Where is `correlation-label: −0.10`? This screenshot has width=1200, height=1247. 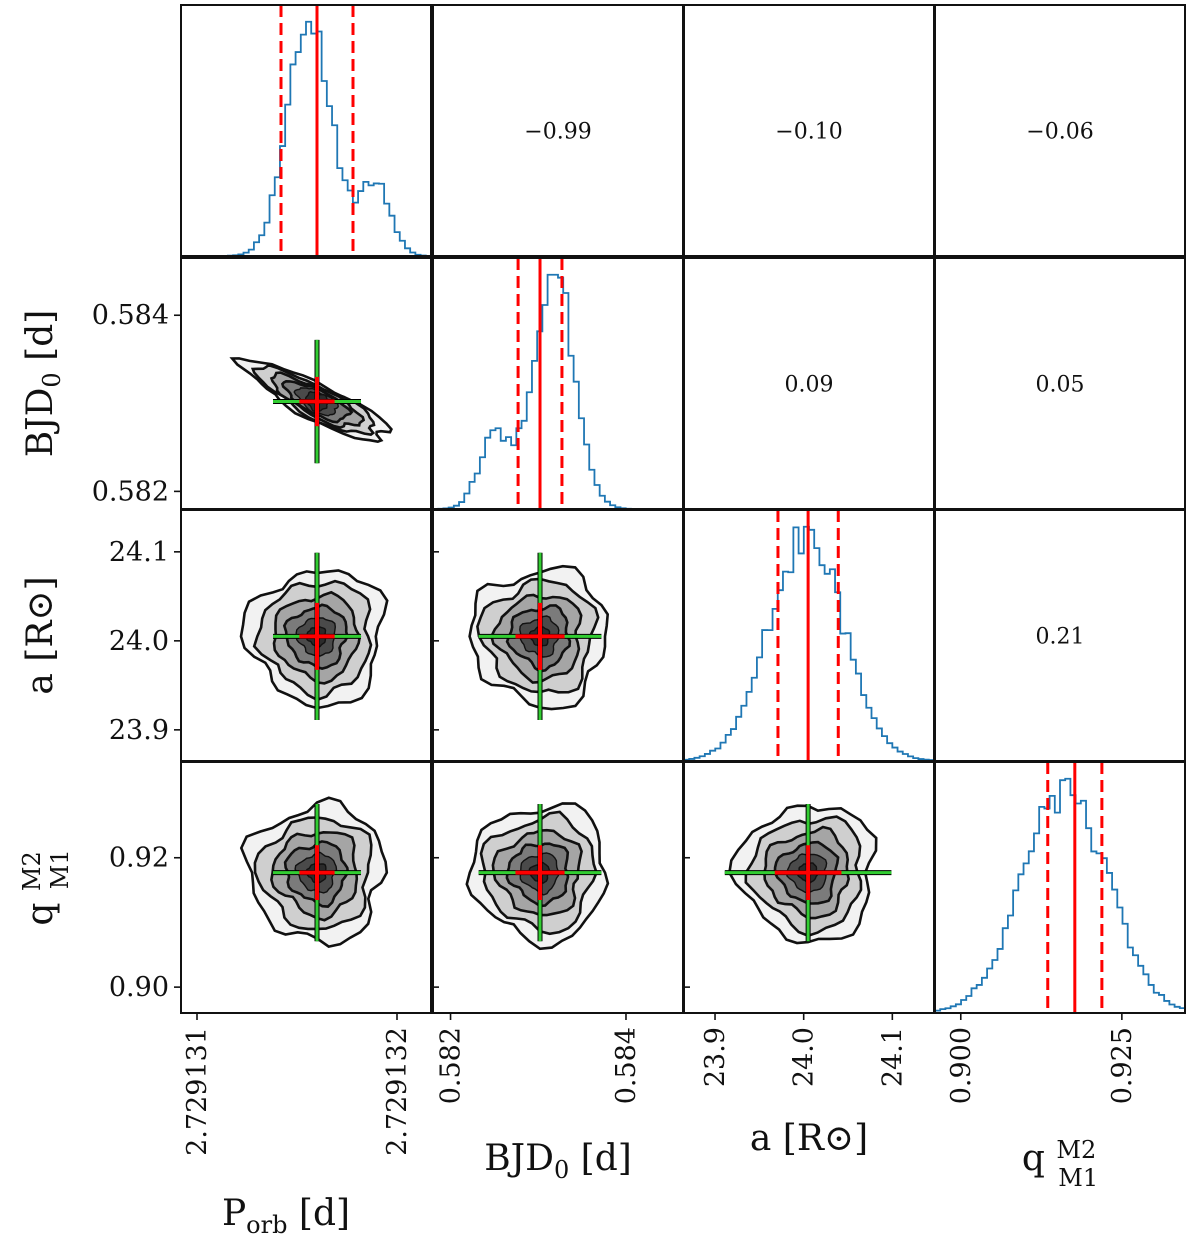 correlation-label: −0.10 is located at coordinates (808, 132).